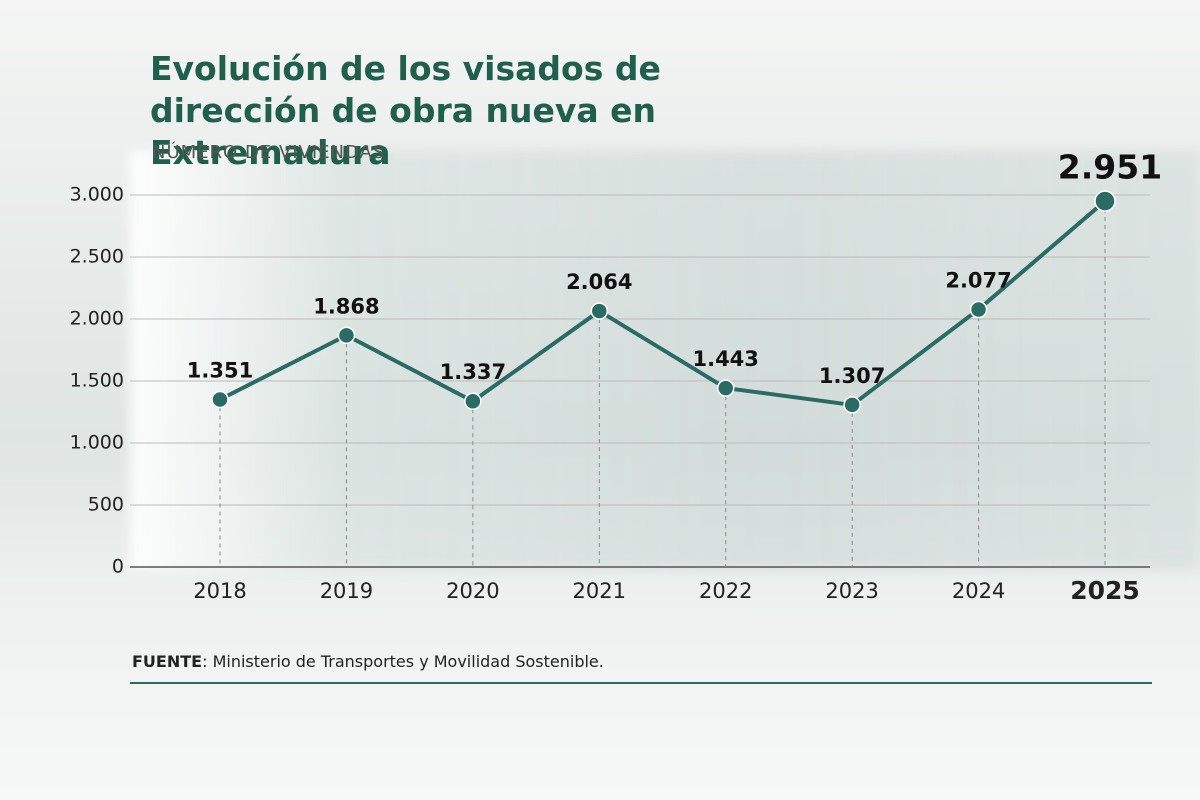 This screenshot has width=1200, height=800. I want to click on value-label: 1.351, so click(220, 370).